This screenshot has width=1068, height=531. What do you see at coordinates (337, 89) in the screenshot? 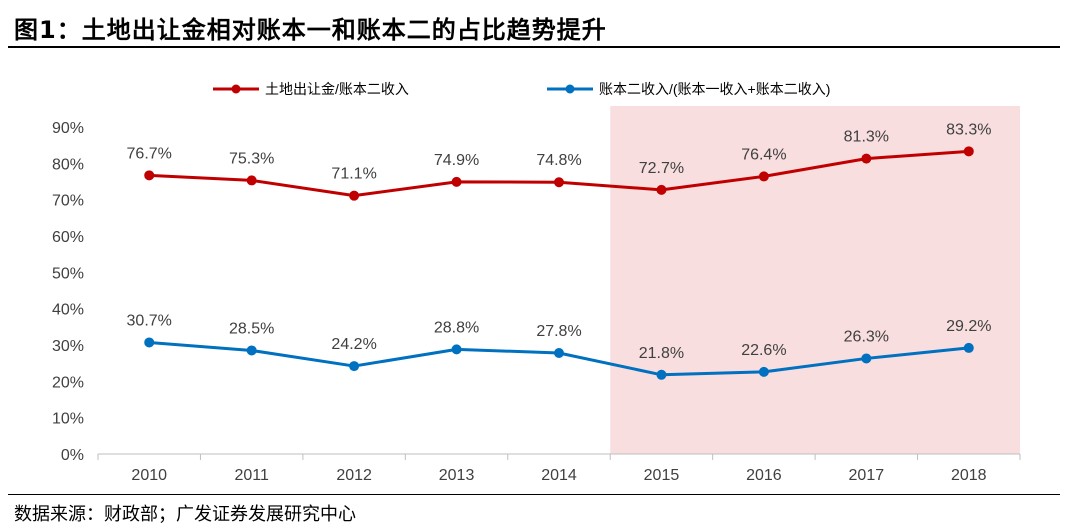
I see `legend-label: 土地出让金/账本二收入` at bounding box center [337, 89].